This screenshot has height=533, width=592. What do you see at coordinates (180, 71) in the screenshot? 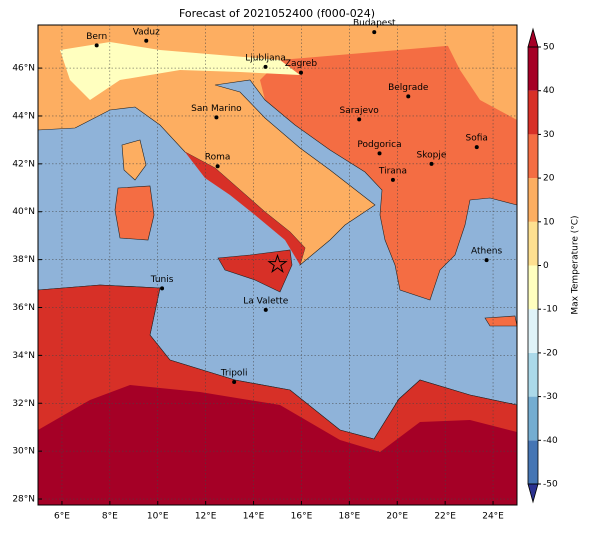
I see `alps-region` at bounding box center [180, 71].